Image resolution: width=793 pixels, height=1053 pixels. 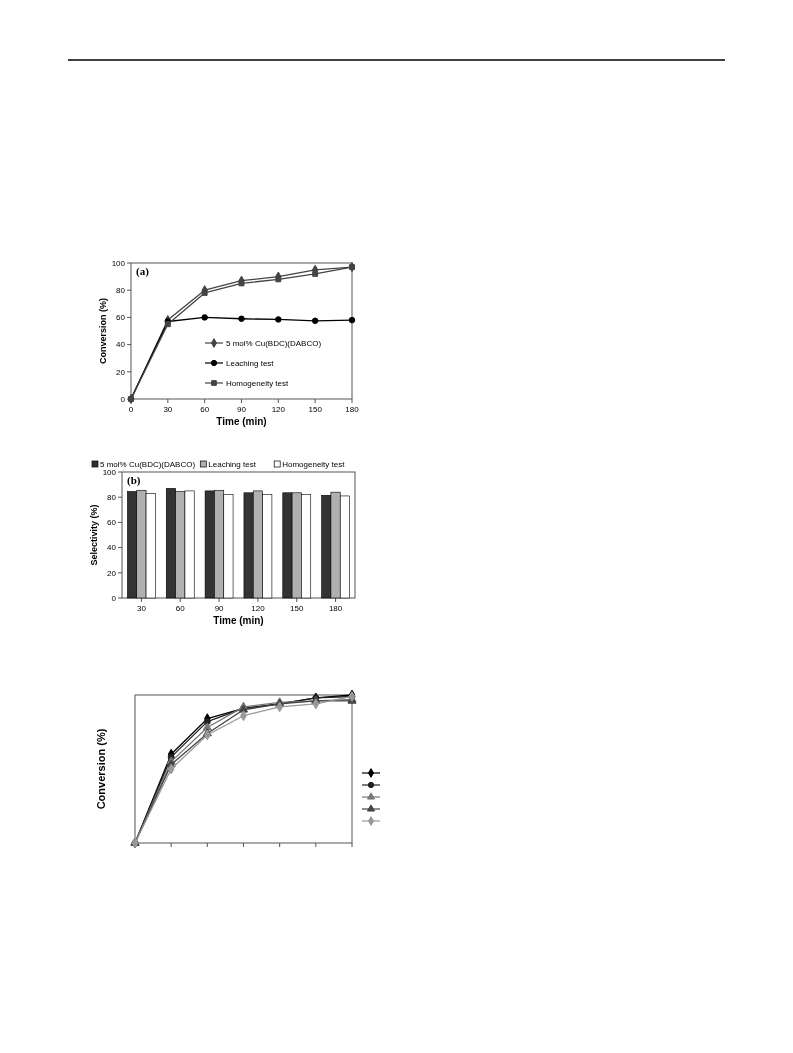 I want to click on chart-title: (a), so click(x=143, y=271).